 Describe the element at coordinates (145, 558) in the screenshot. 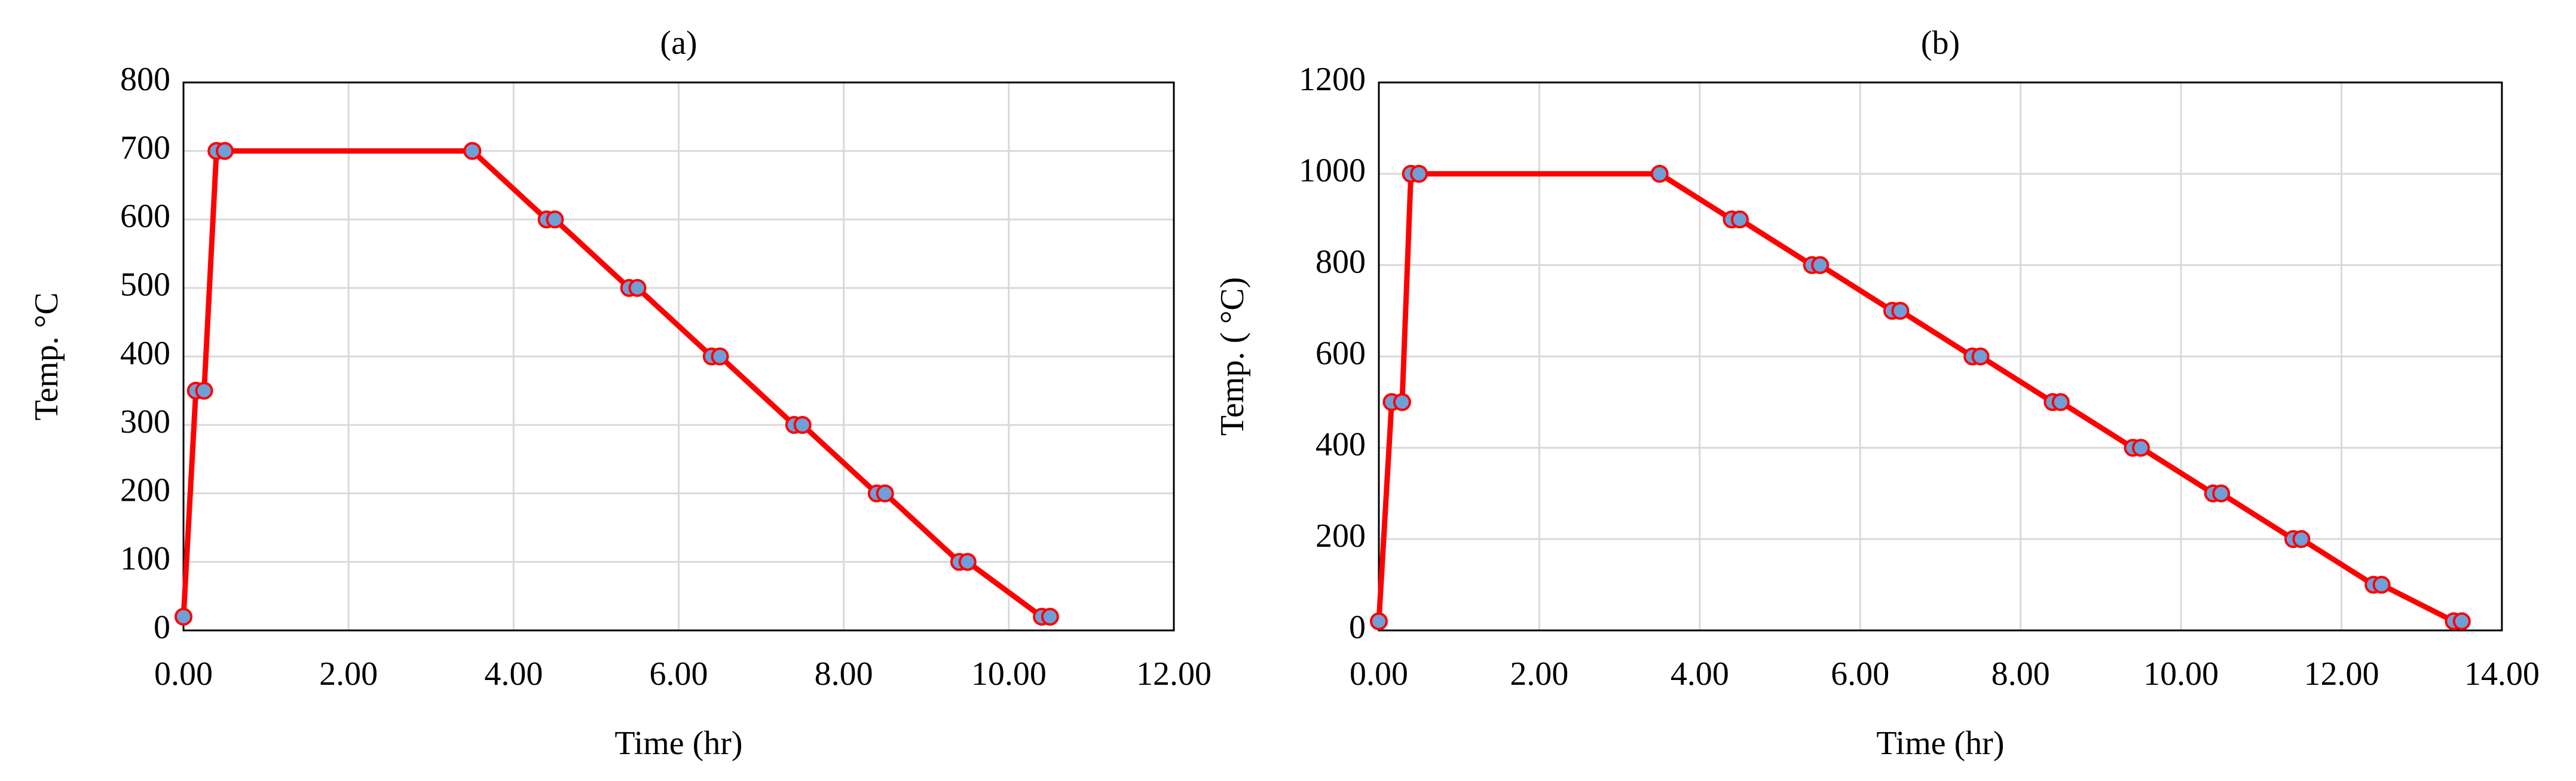

I see `y-tick-label: 100` at that location.